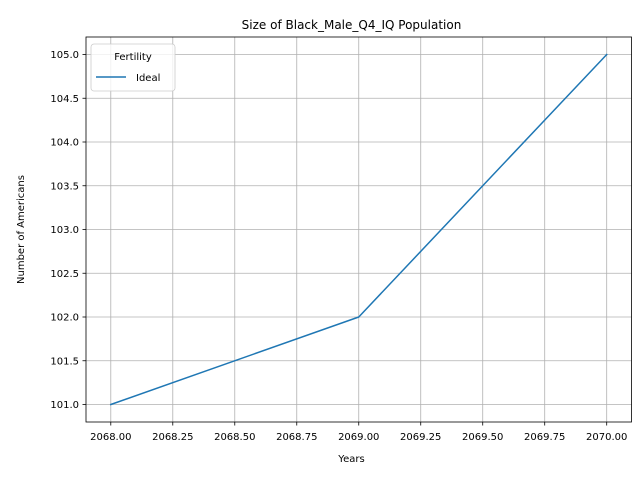 This screenshot has height=480, width=640. I want to click on y-tick-label: 103.0, so click(64, 230).